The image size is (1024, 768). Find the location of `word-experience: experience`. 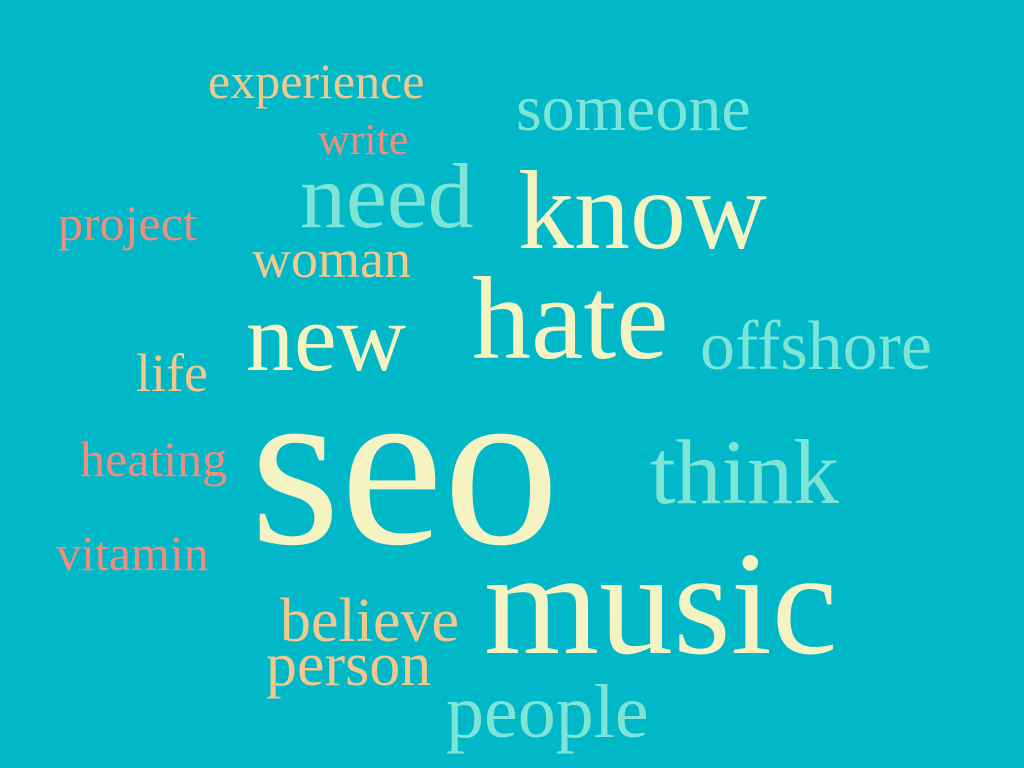

word-experience: experience is located at coordinates (316, 81).